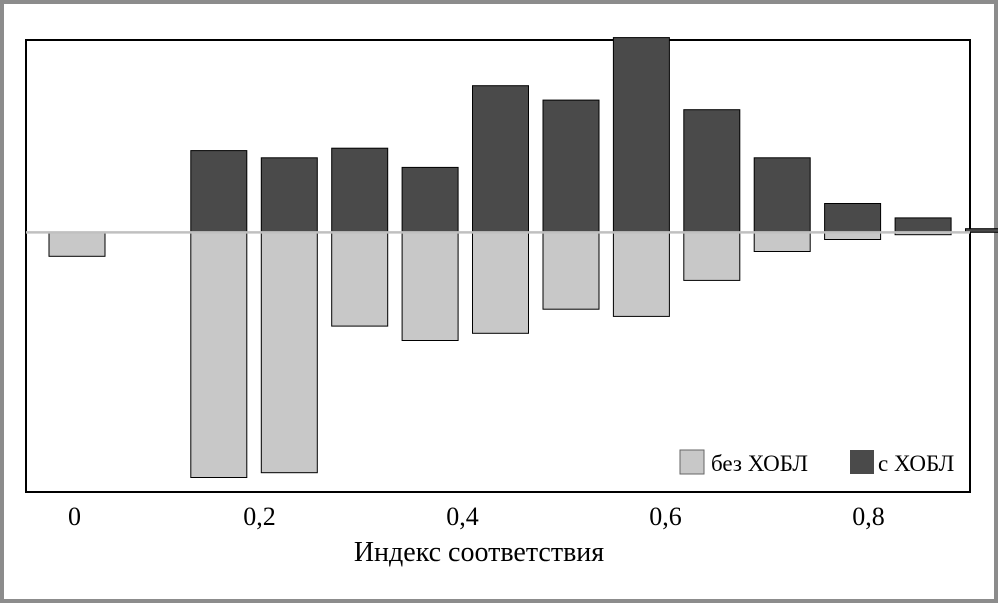 The height and width of the screenshot is (603, 998). I want to click on legend-label-s-hobl: с ХОБЛ, so click(916, 463).